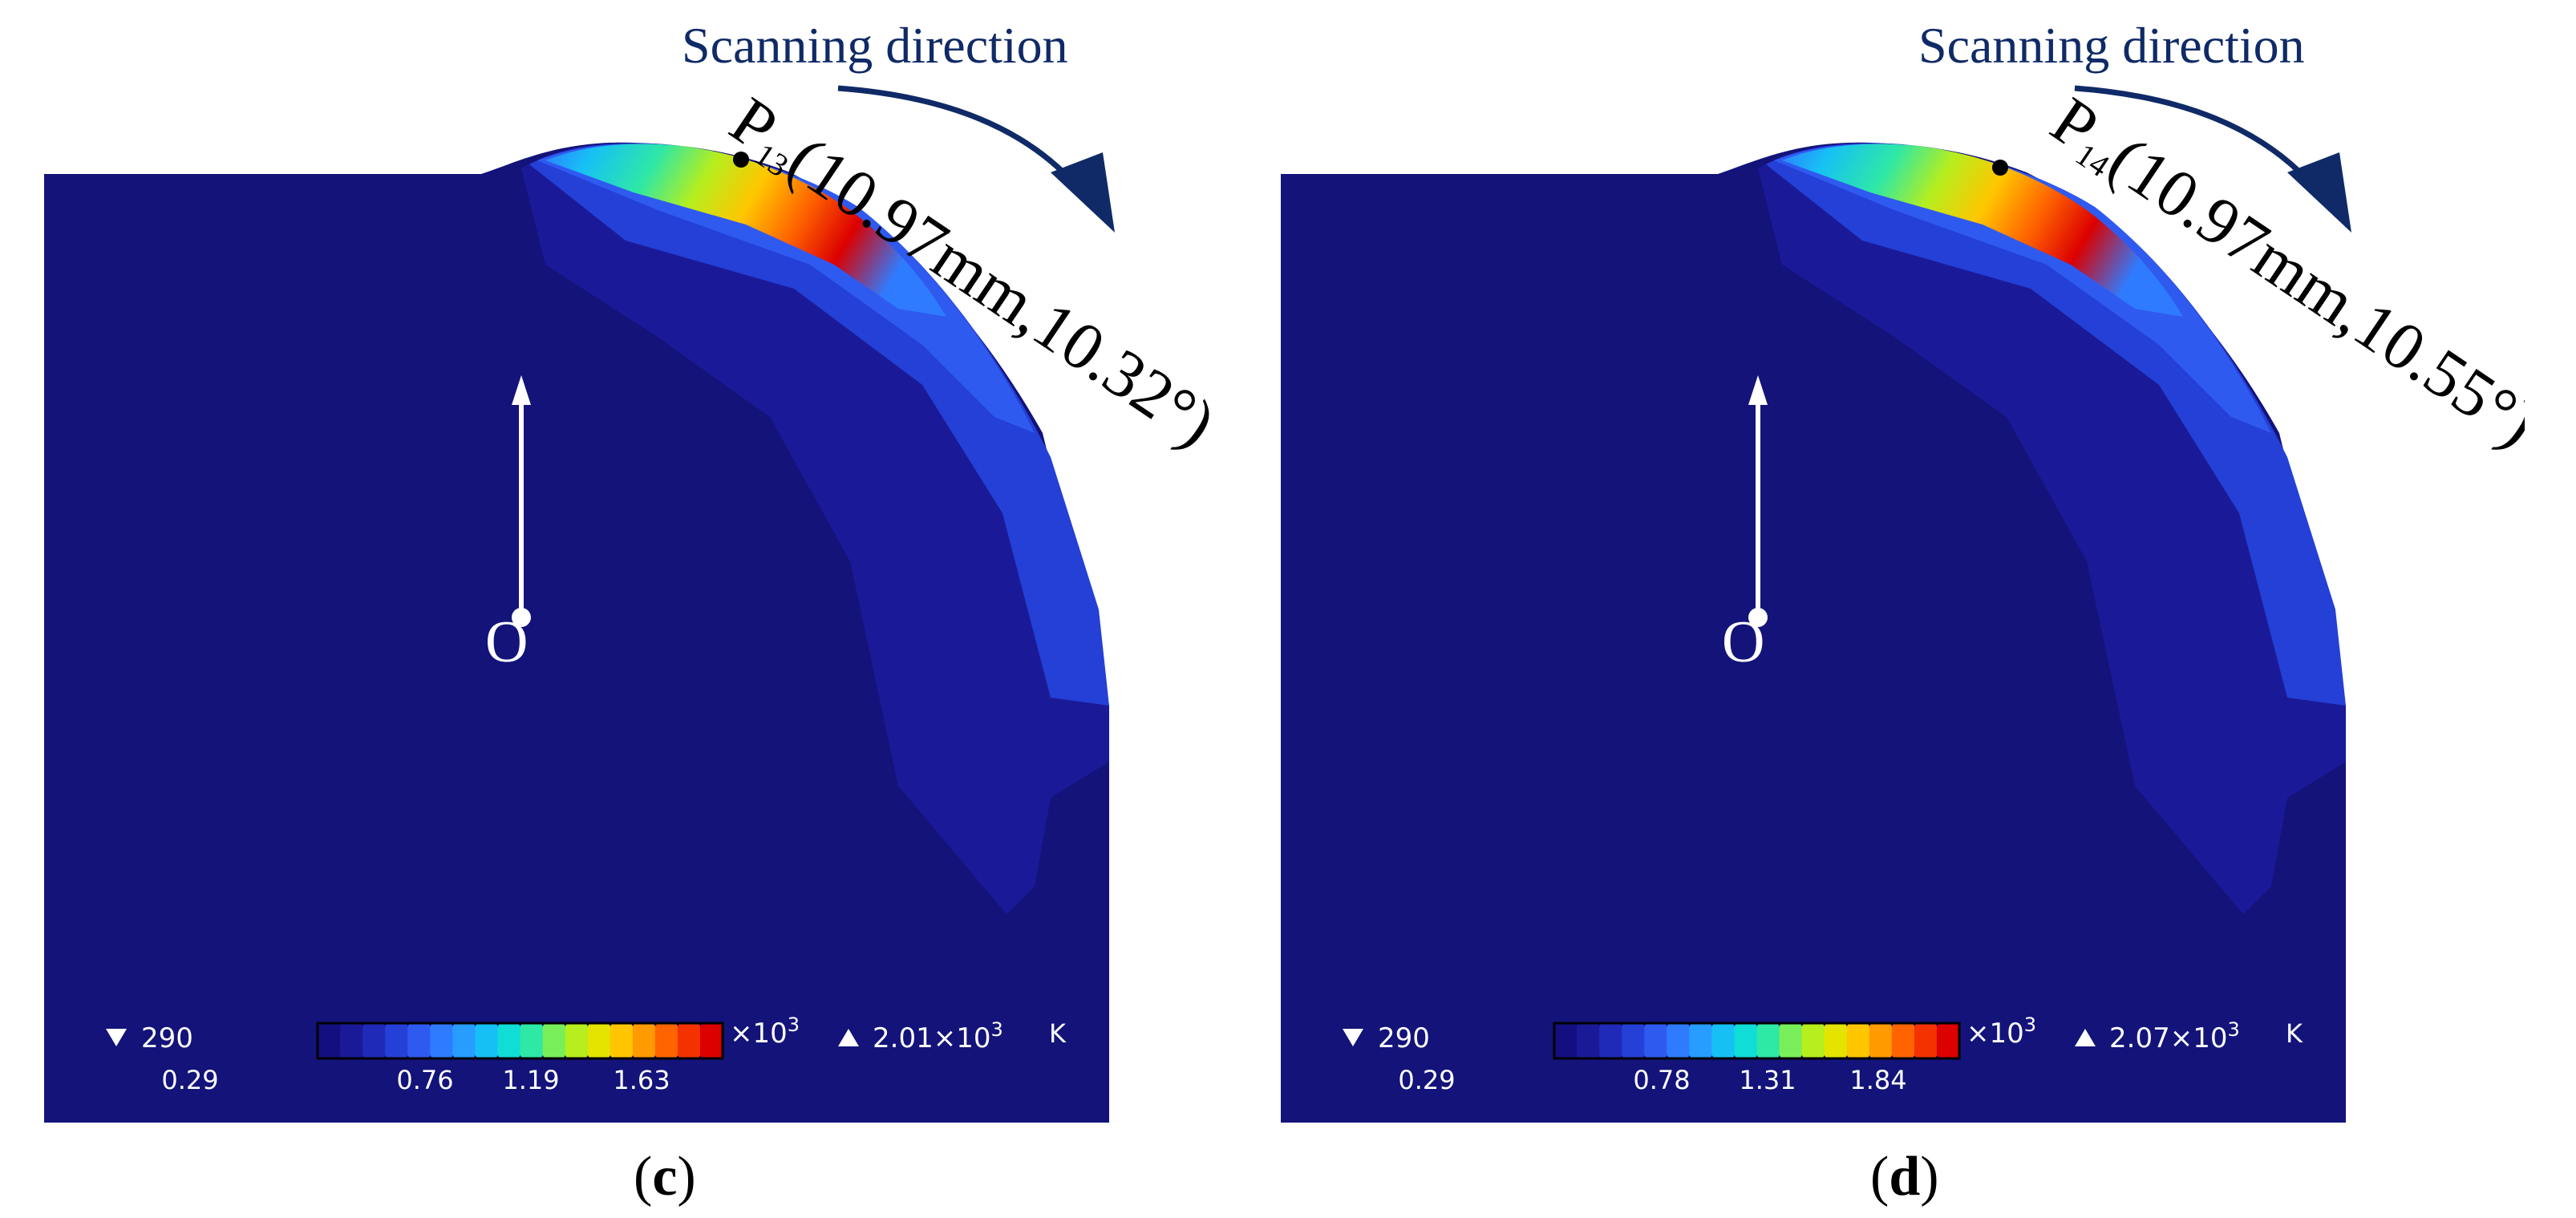  What do you see at coordinates (938, 1036) in the screenshot?
I see `legend-max-label: 2.01×10³` at bounding box center [938, 1036].